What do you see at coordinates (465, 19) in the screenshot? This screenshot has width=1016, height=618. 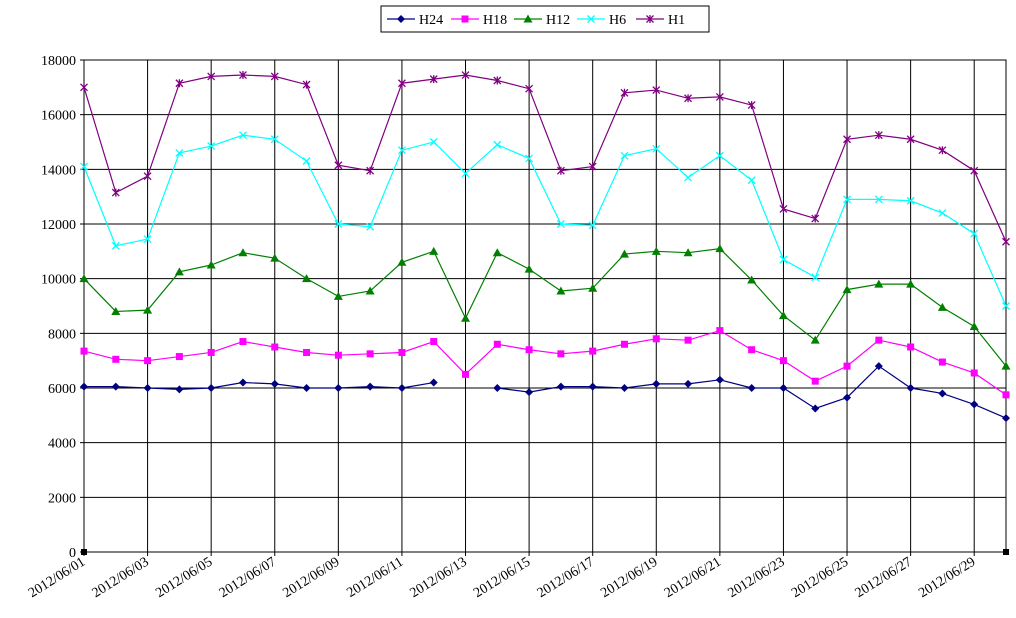 I see `legend-marker-h18` at bounding box center [465, 19].